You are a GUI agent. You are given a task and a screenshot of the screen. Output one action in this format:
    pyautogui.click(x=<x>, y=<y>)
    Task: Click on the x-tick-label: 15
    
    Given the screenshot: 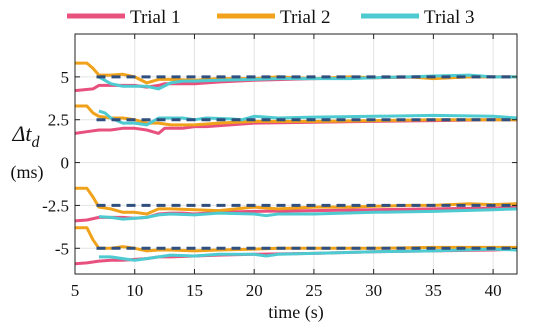 What is the action you would take?
    pyautogui.click(x=194, y=290)
    